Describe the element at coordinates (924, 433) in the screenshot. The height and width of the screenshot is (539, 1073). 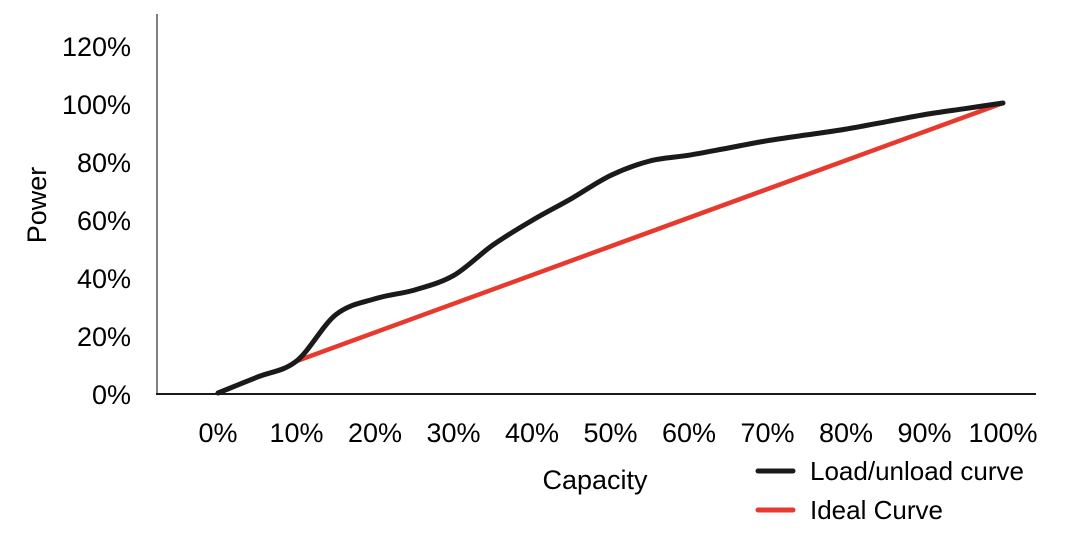
I see `x-tick-label: 90%` at that location.